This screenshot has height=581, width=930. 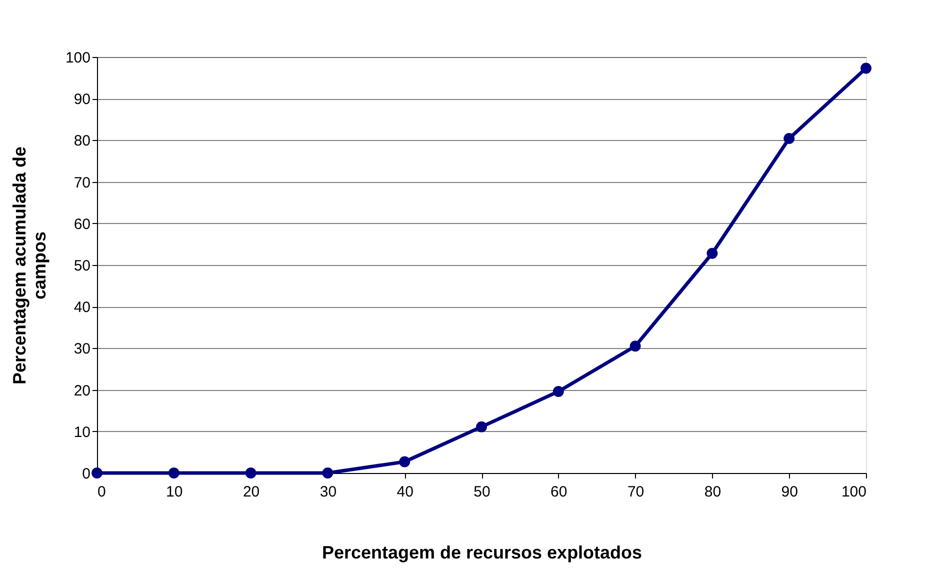 What do you see at coordinates (82, 307) in the screenshot?
I see `y-tick-label: 40` at bounding box center [82, 307].